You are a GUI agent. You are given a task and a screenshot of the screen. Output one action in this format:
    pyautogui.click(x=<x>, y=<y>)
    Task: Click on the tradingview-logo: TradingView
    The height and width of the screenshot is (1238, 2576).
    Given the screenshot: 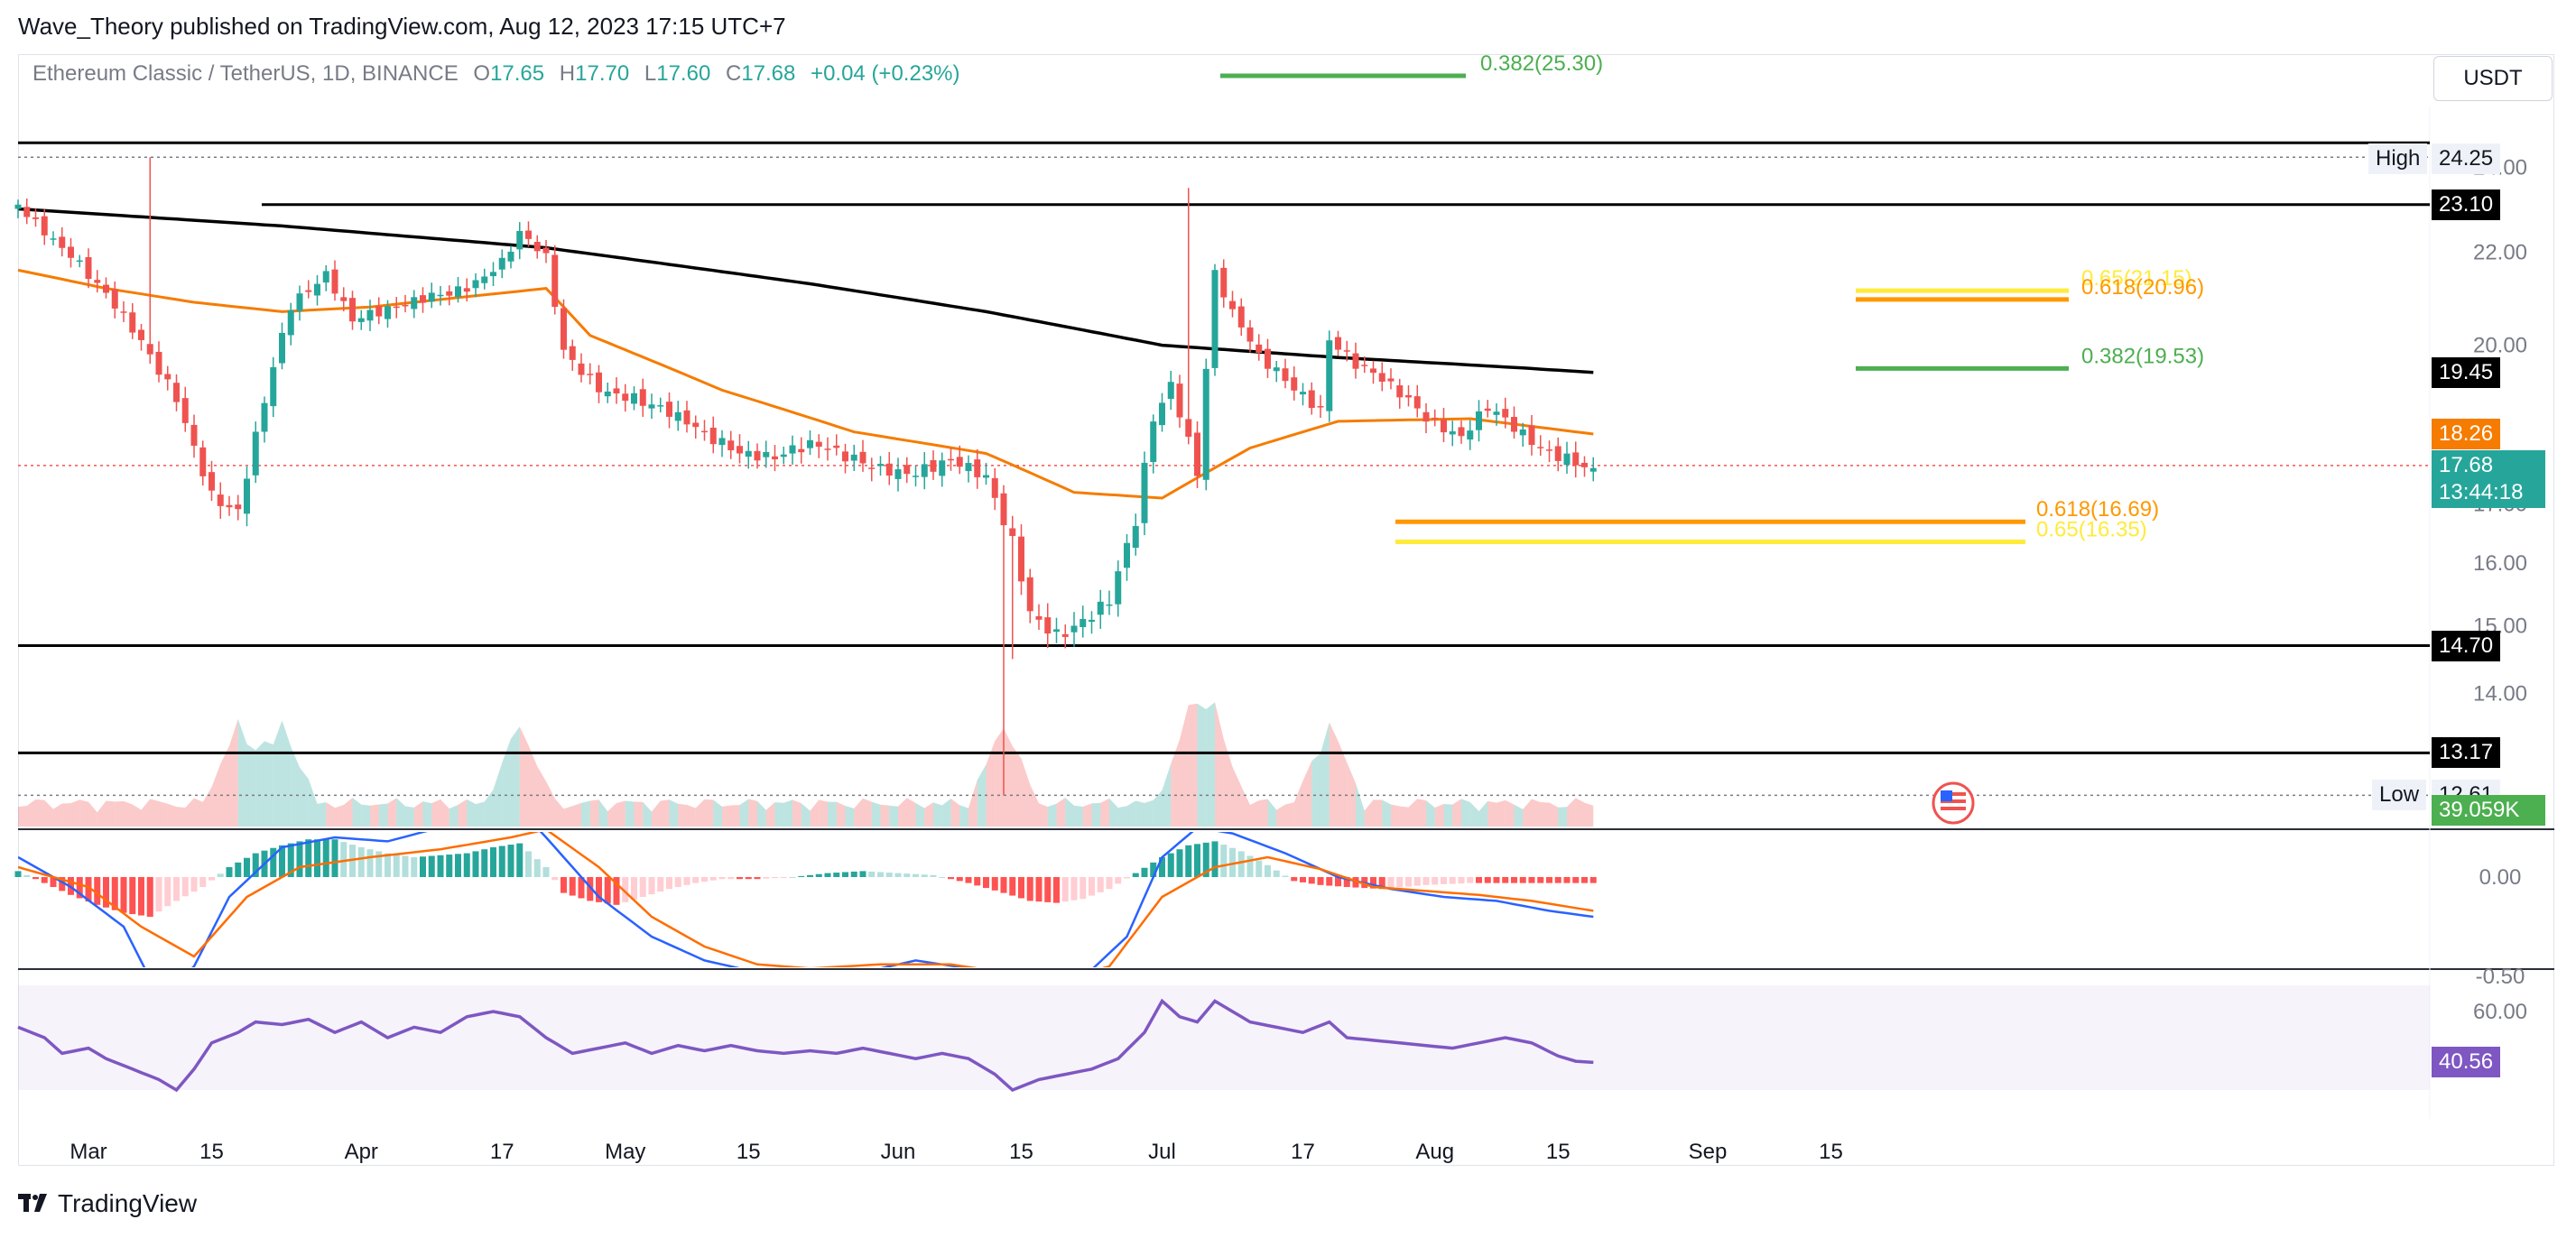 What is the action you would take?
    pyautogui.click(x=107, y=1204)
    